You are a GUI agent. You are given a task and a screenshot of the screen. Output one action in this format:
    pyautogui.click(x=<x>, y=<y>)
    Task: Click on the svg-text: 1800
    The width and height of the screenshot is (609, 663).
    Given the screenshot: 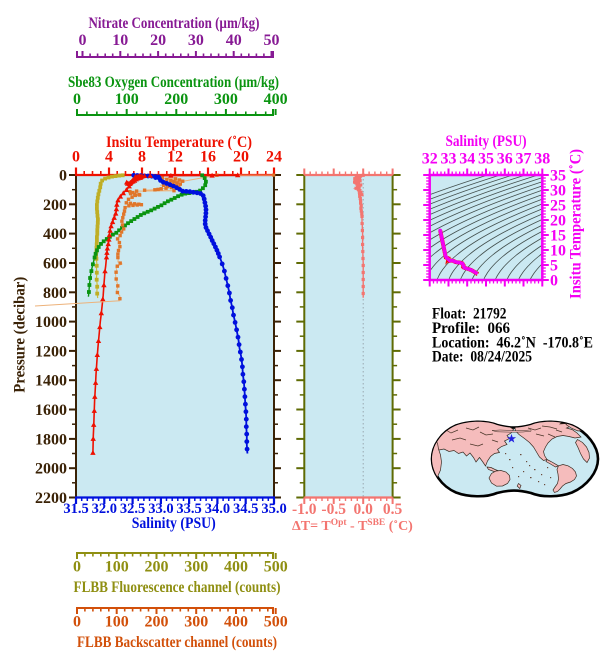 What is the action you would take?
    pyautogui.click(x=51, y=439)
    